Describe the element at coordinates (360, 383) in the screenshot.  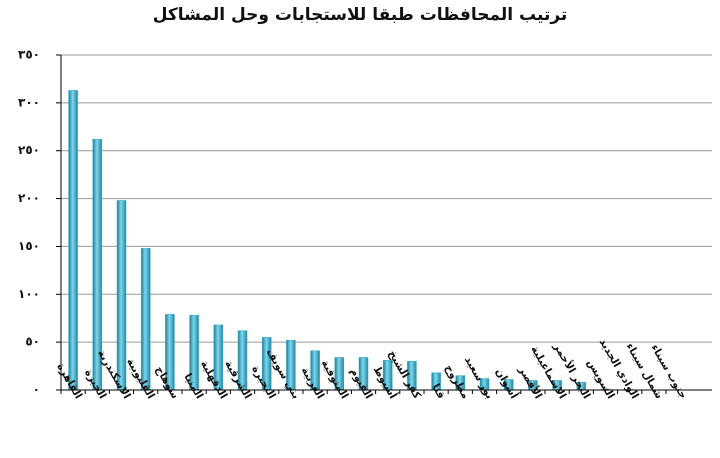
I see `x-tick-label: الفيوم` at that location.